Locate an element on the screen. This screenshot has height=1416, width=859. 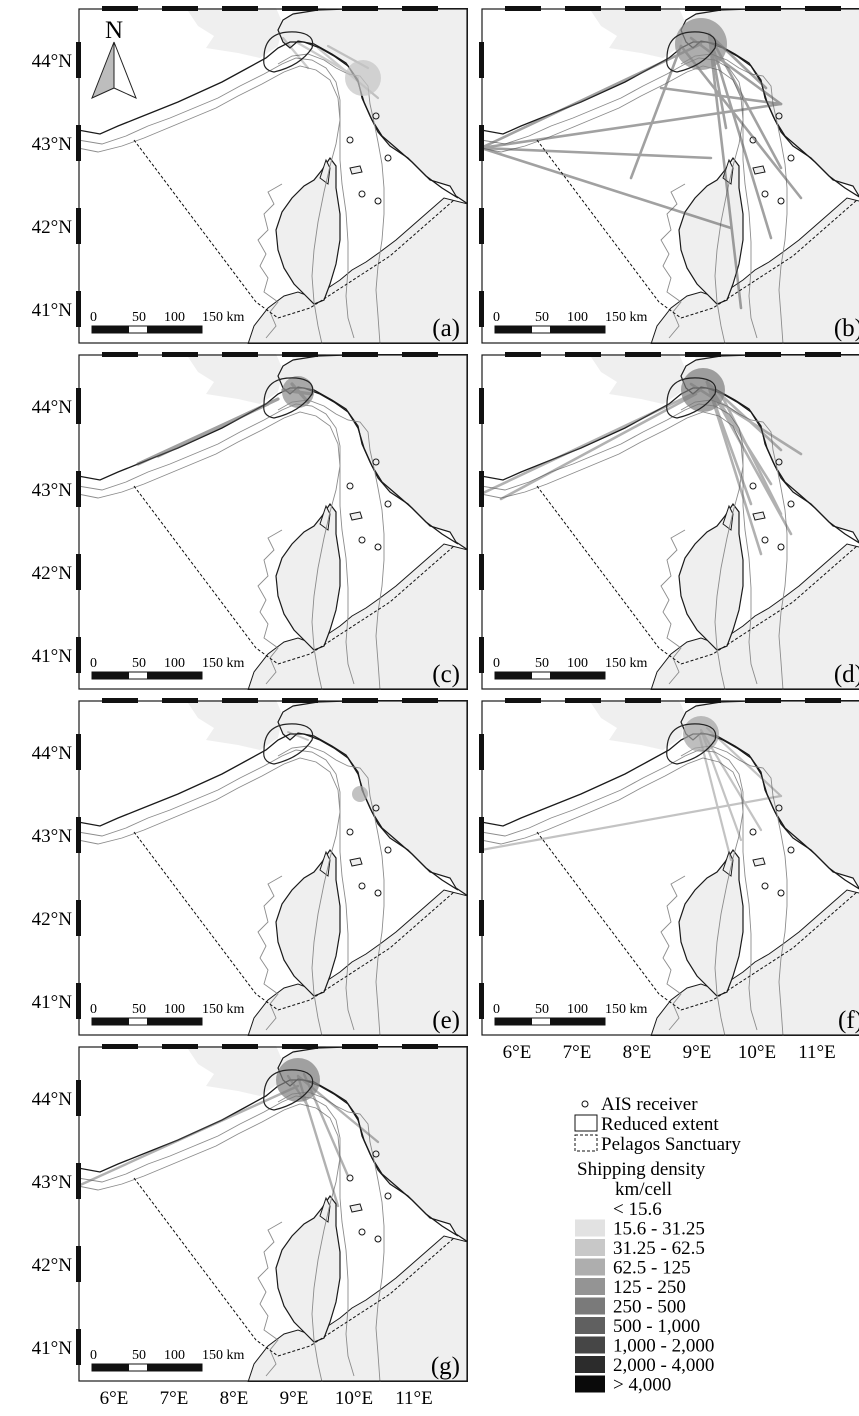
legend-density-class: > 4,000 is located at coordinates (623, 1385).